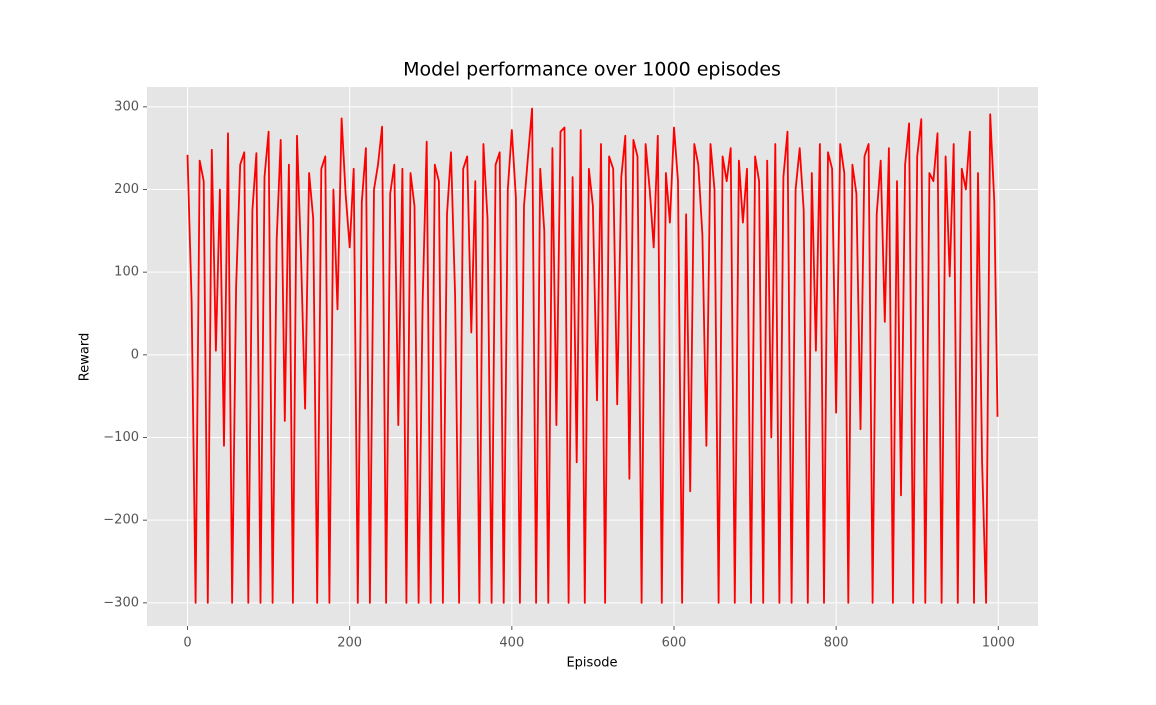  What do you see at coordinates (187, 643) in the screenshot?
I see `x-tick-label: 0` at bounding box center [187, 643].